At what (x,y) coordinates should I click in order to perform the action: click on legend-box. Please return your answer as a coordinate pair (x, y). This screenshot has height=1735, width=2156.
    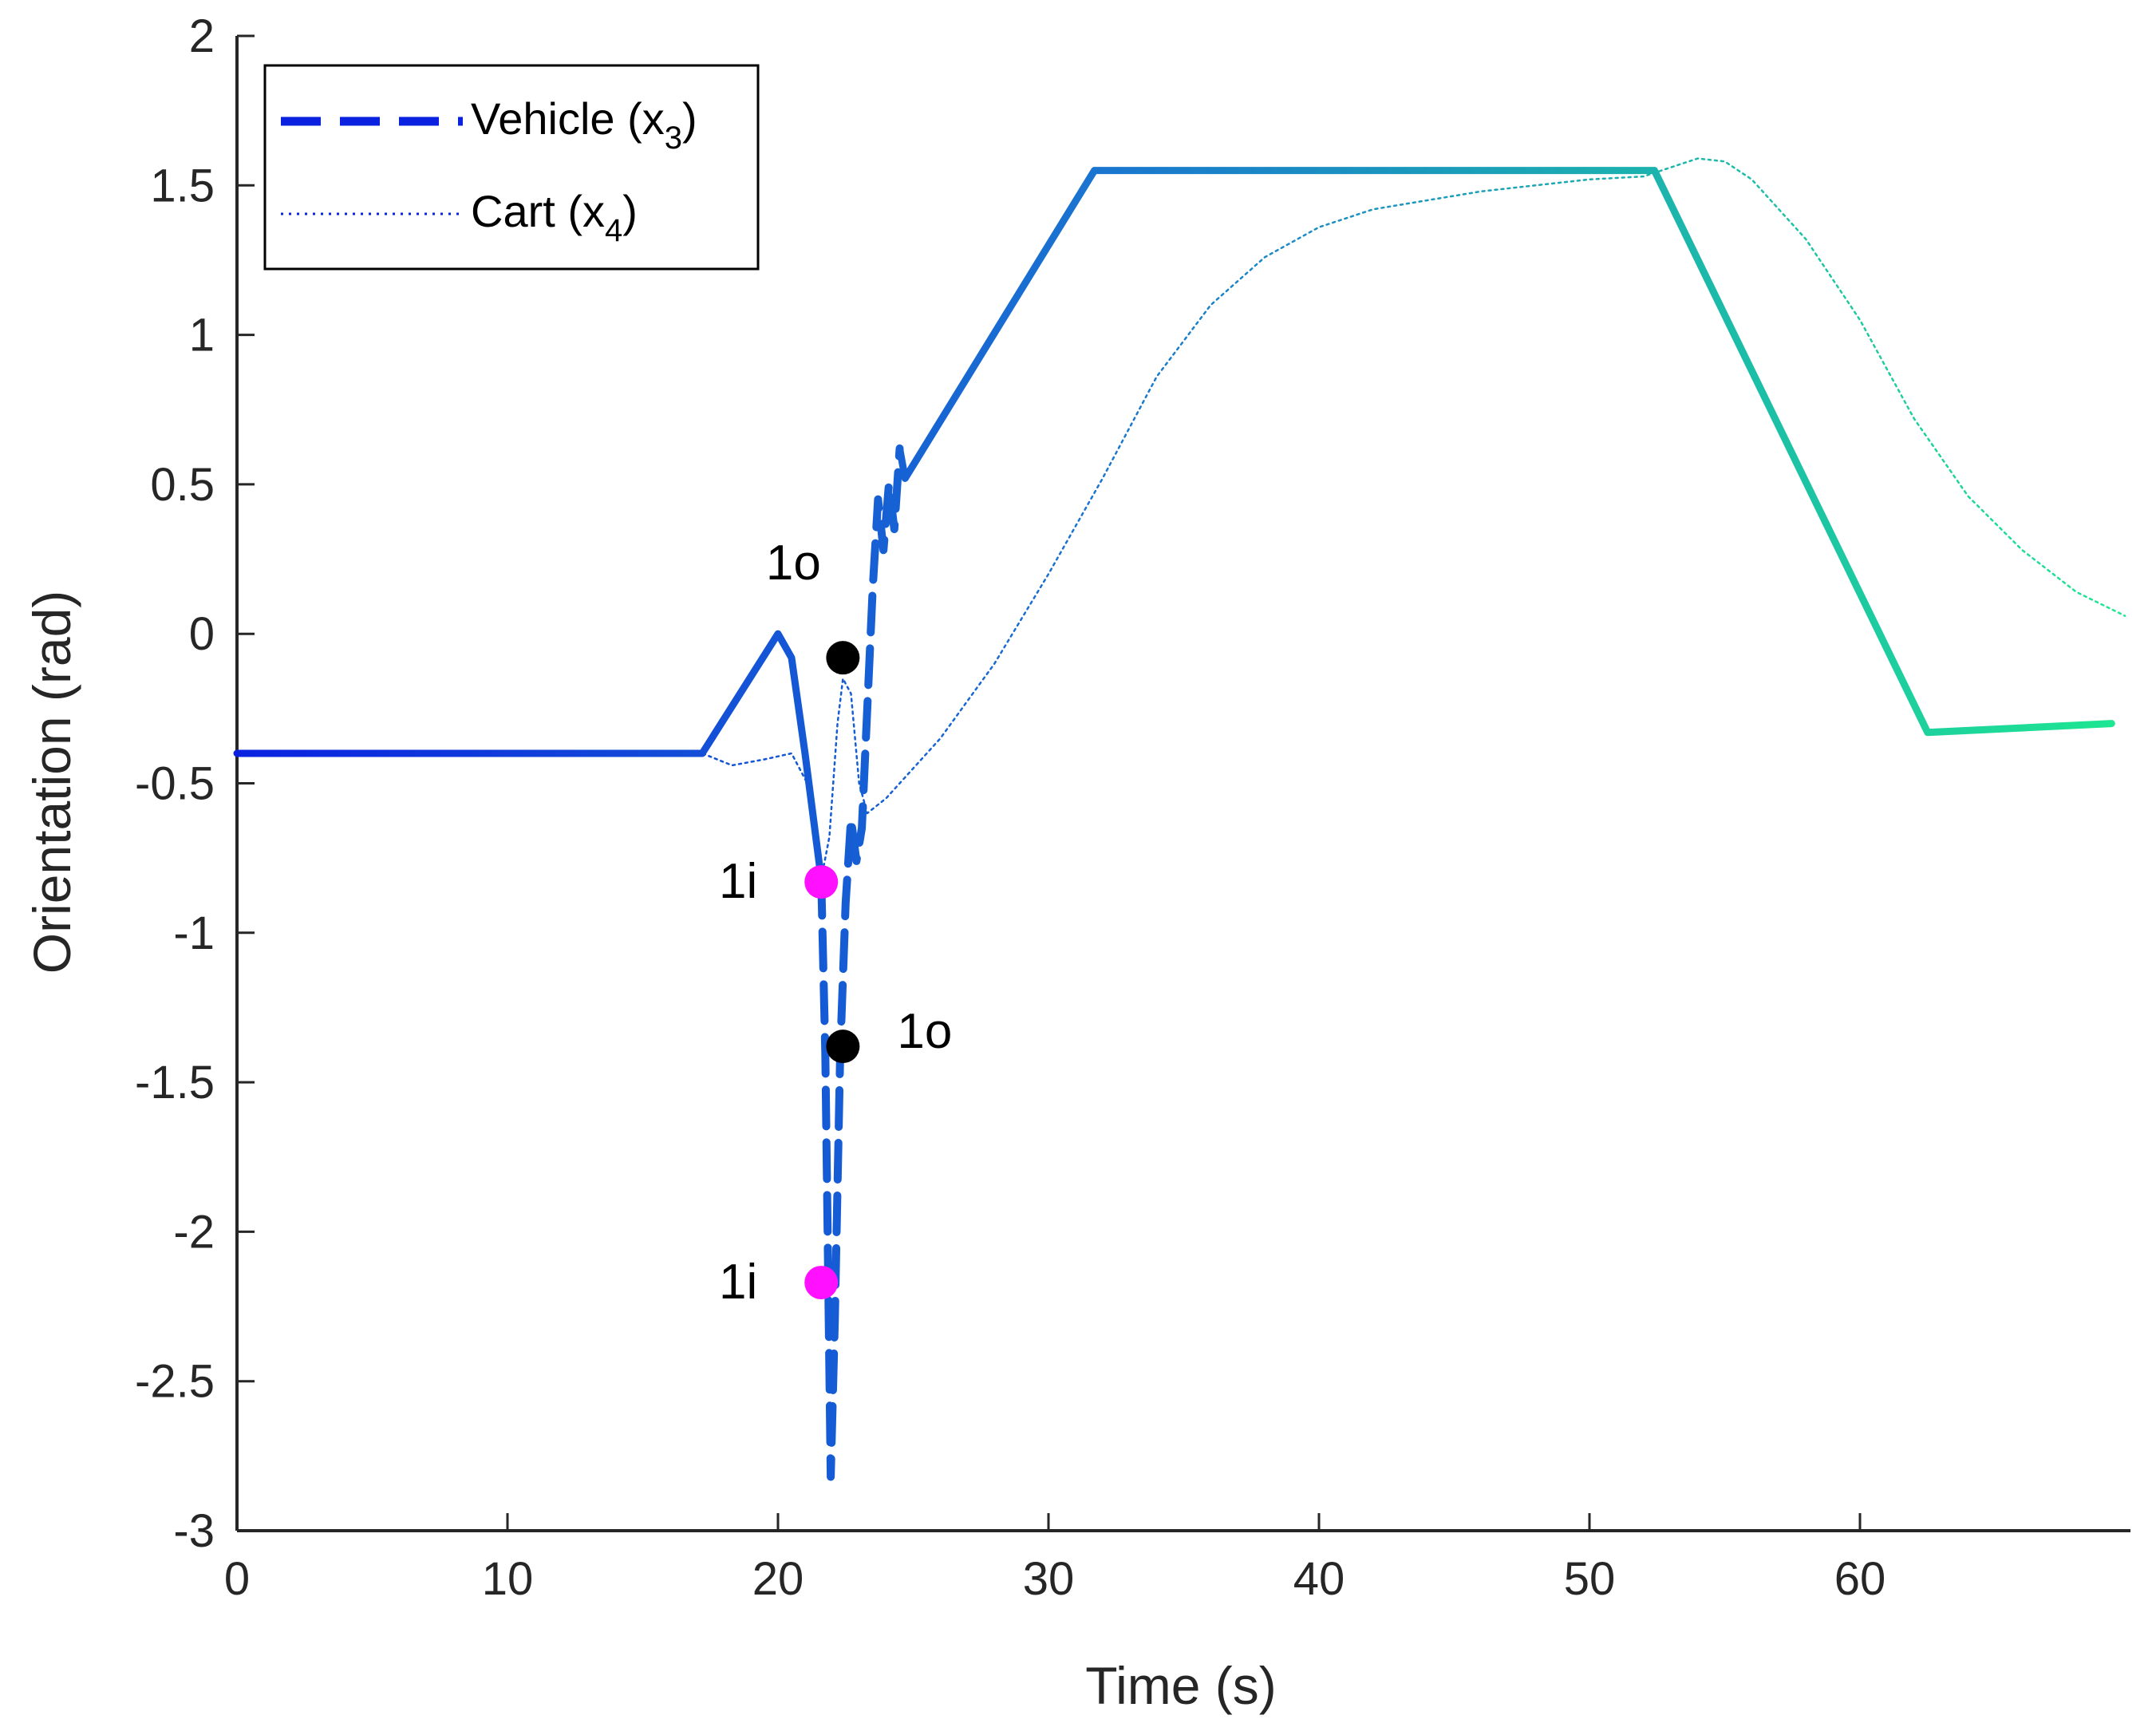
    Looking at the image, I should click on (511, 167).